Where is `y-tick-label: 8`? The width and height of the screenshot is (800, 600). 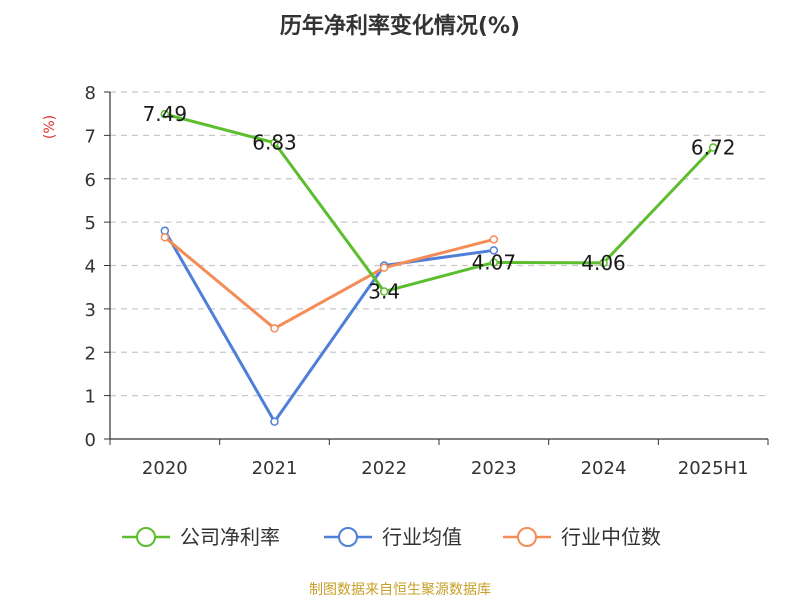 y-tick-label: 8 is located at coordinates (90, 93).